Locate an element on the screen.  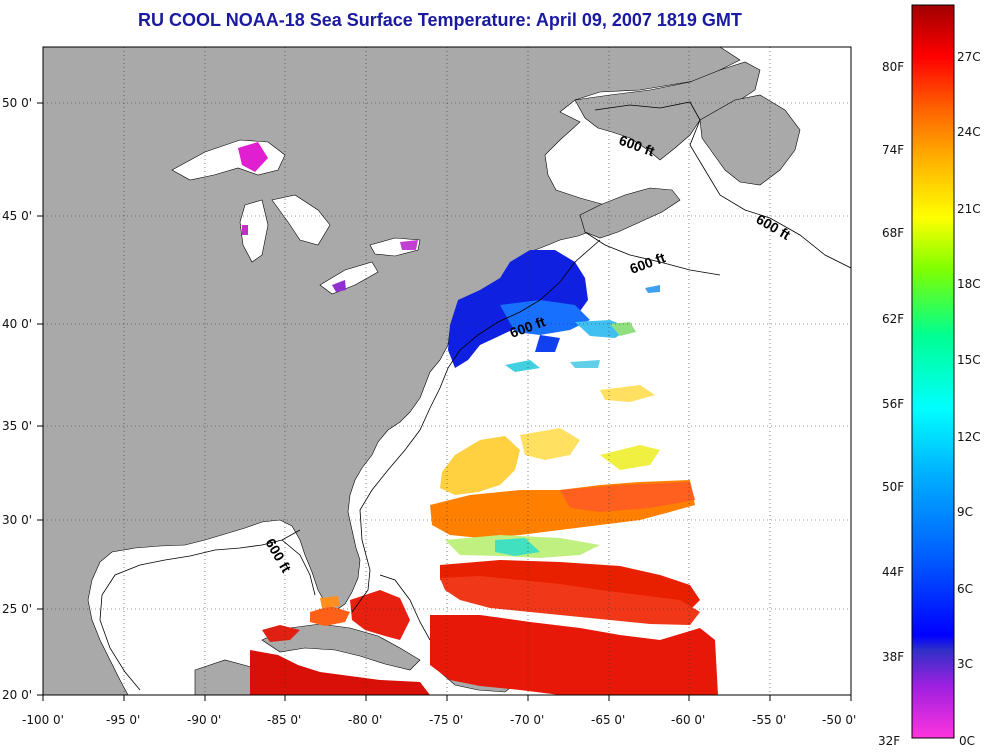
lat-label: 35 0' is located at coordinates (17, 426).